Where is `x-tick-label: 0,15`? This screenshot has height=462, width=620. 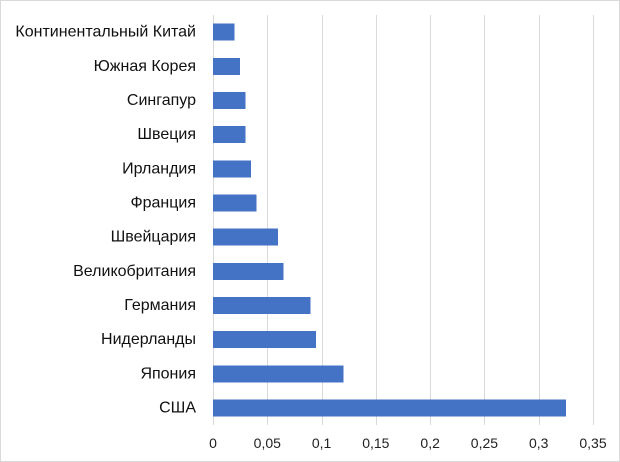 x-tick-label: 0,15 is located at coordinates (375, 443).